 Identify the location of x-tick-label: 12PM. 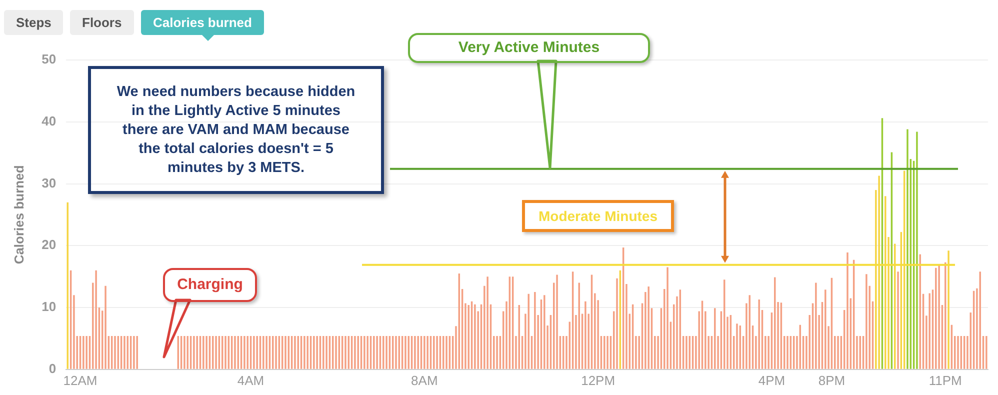
(598, 380).